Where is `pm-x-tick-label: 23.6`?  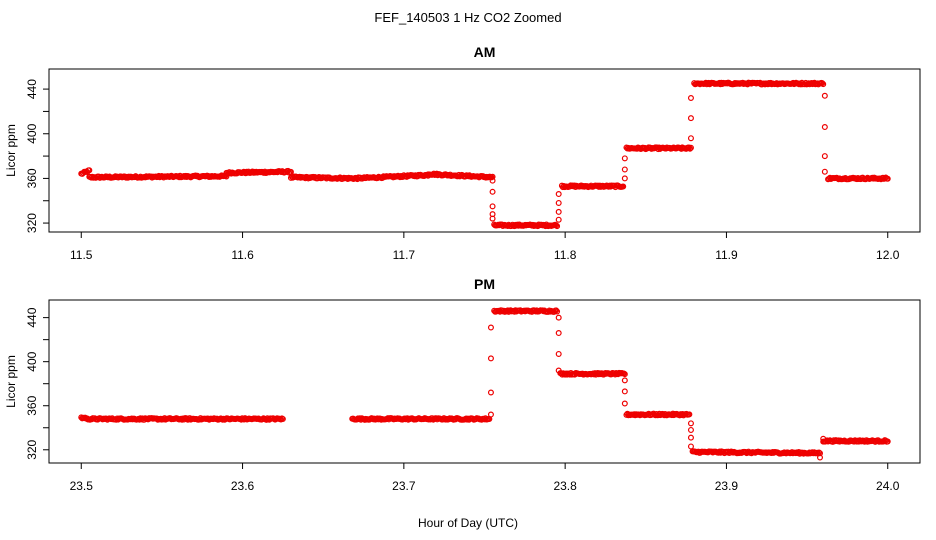
pm-x-tick-label: 23.6 is located at coordinates (243, 486).